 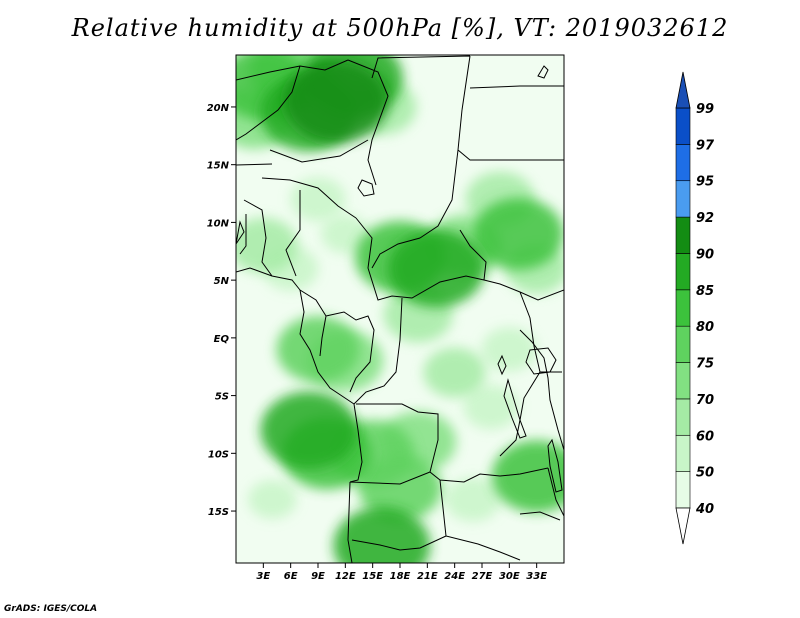 What do you see at coordinates (427, 576) in the screenshot?
I see `lon-tick-label: 21E` at bounding box center [427, 576].